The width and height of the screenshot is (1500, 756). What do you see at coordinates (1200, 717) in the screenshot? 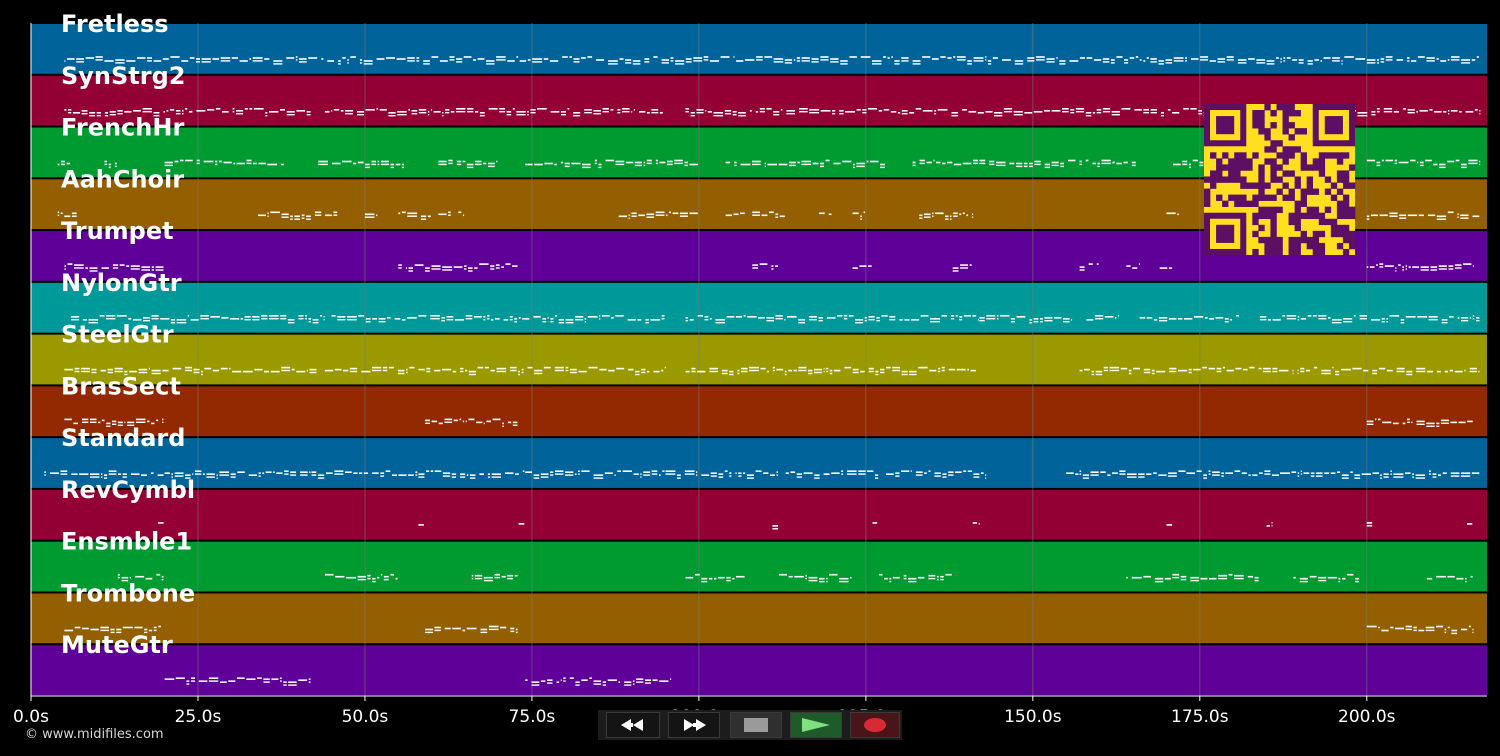
I see `tick-label: 175.0s` at bounding box center [1200, 717].